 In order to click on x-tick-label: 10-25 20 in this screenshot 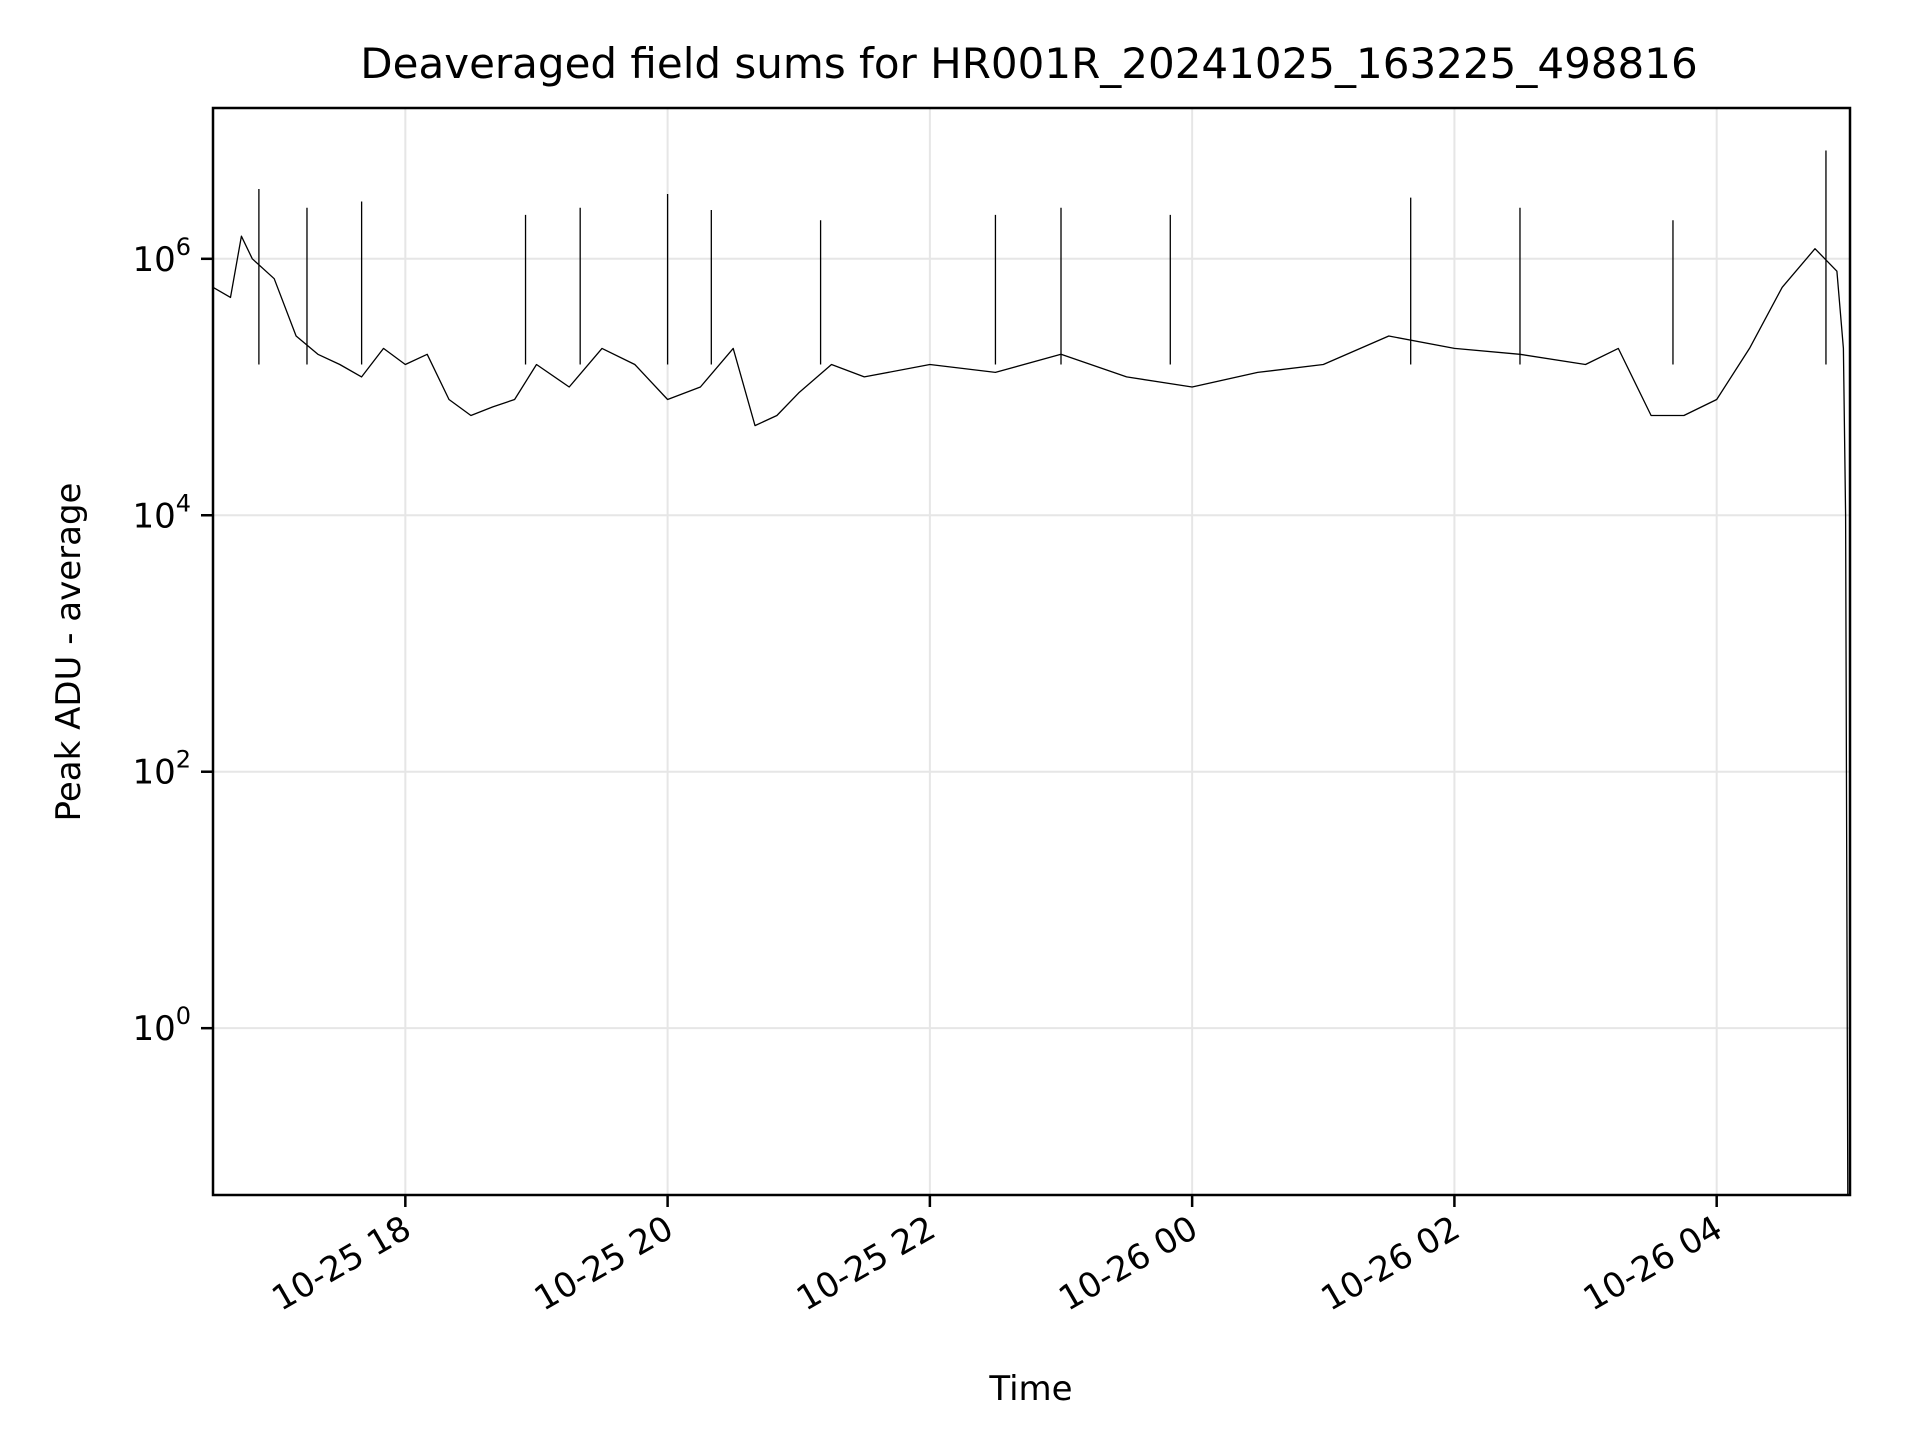, I will do `click(604, 1263)`.